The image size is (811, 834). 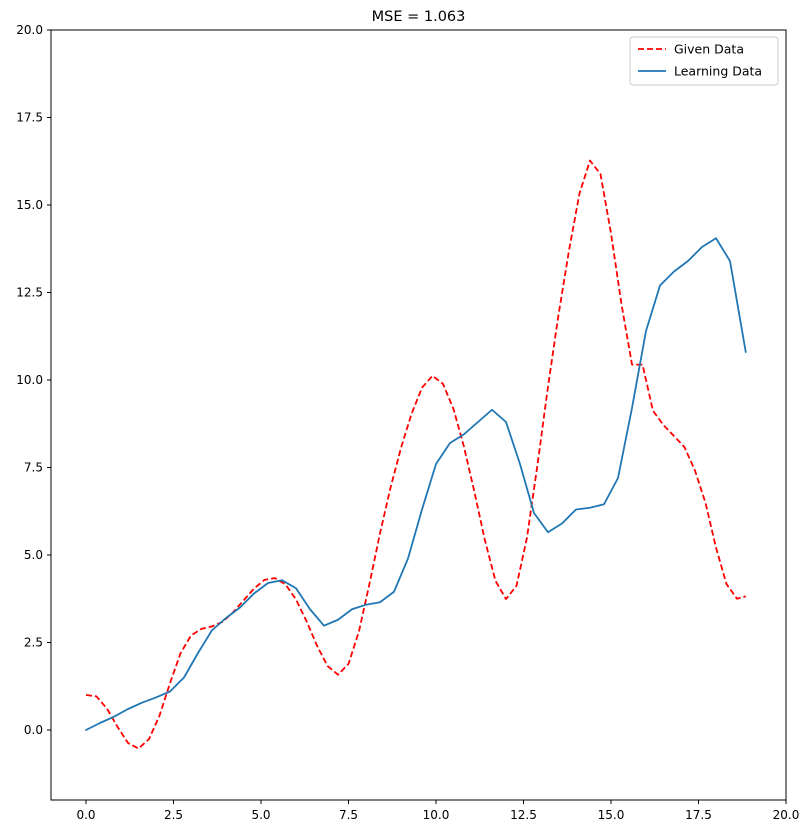 I want to click on x-tick-label: 17.5, so click(x=698, y=815).